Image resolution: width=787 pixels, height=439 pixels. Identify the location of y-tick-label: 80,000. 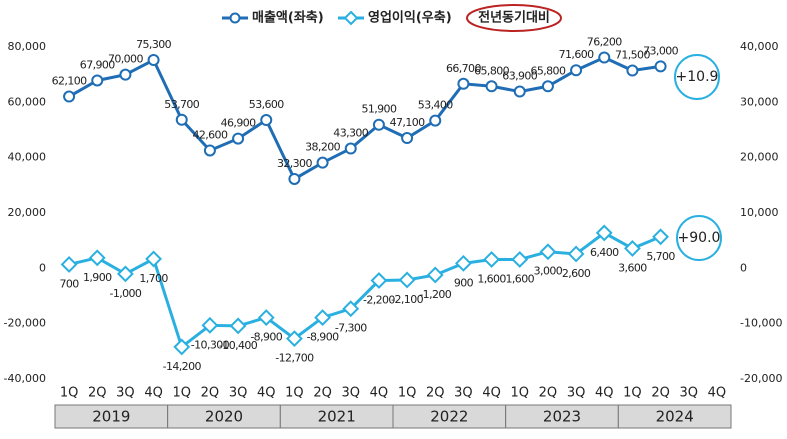
(27, 46).